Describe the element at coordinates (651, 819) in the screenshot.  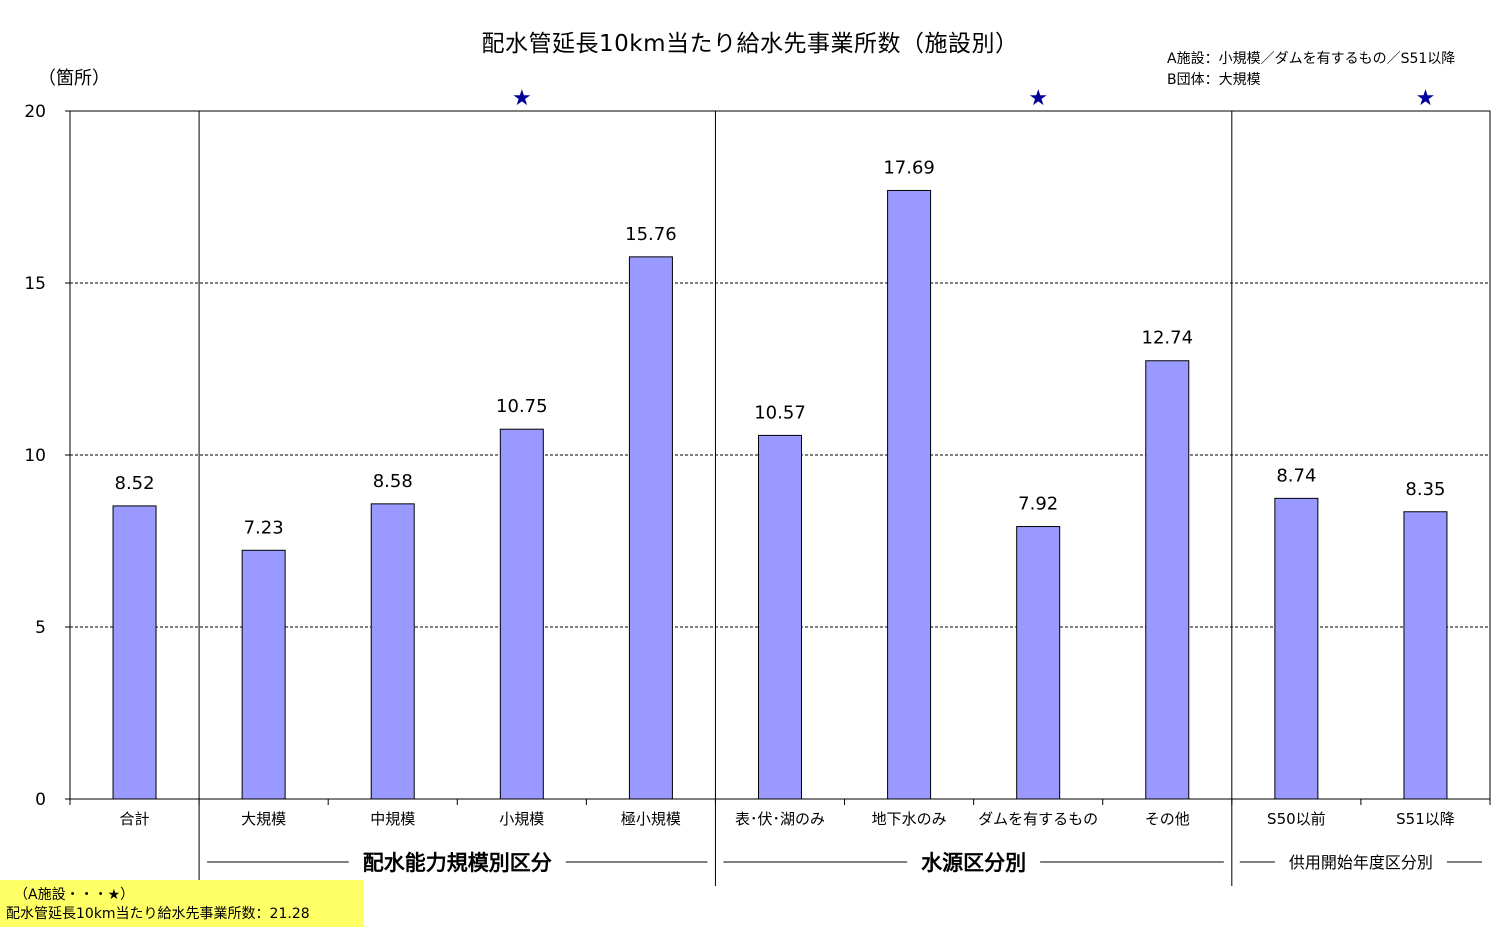
I see `category-label: 極小規模` at that location.